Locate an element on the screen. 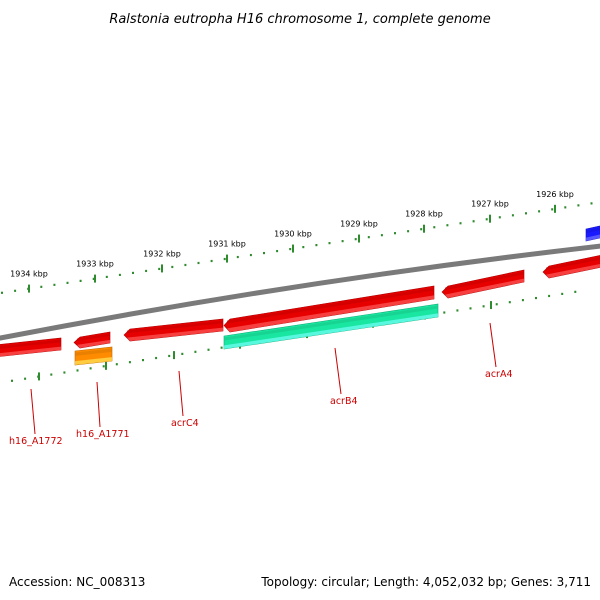 The height and width of the screenshot is (600, 600). ruler-tick-label: 1929 kbp is located at coordinates (359, 224).